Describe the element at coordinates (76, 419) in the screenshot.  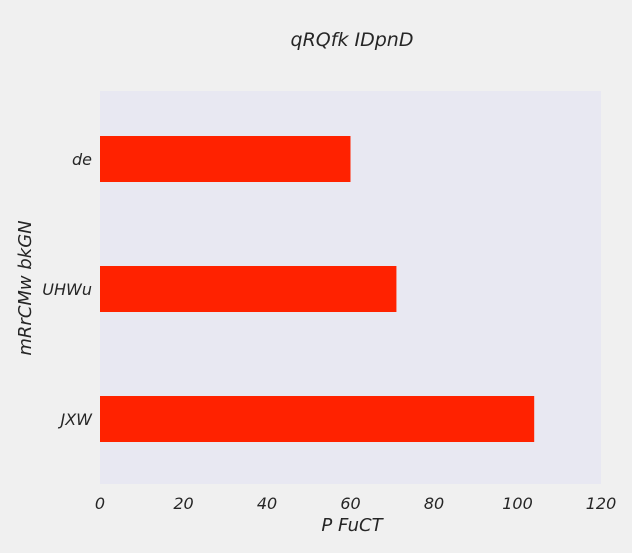
I see `y-tick-label-JXW: JXW` at that location.